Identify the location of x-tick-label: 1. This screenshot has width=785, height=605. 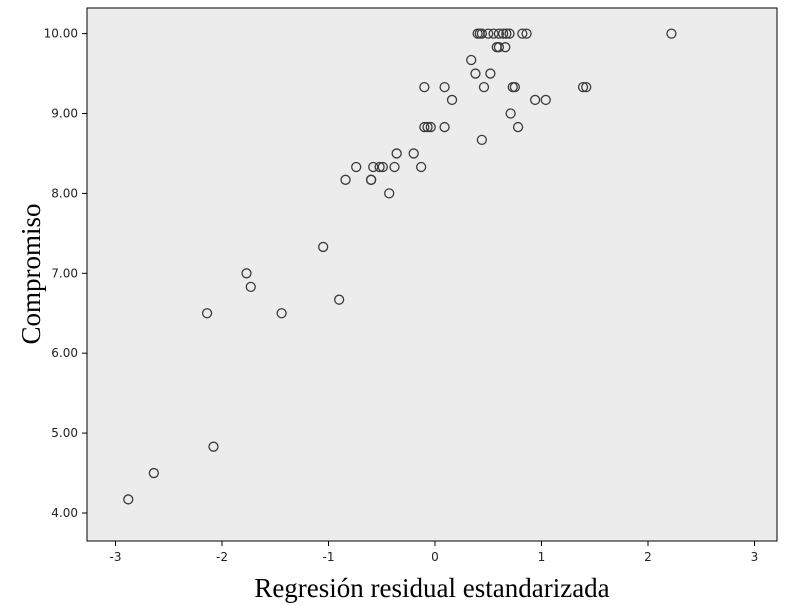
(542, 557).